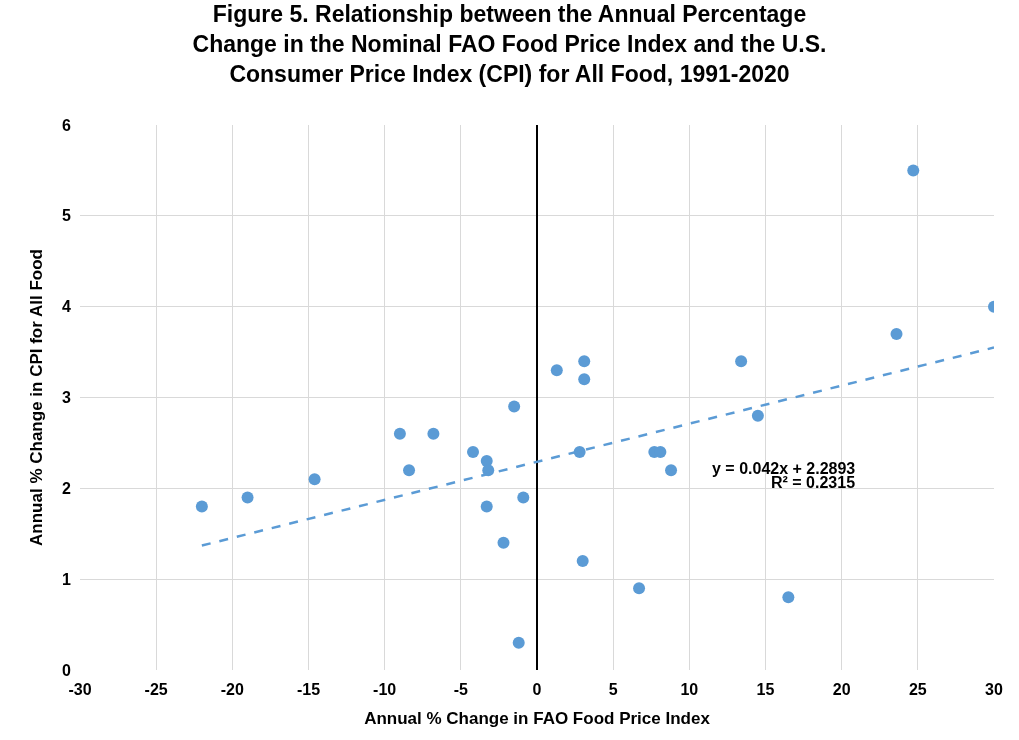 Image resolution: width=1019 pixels, height=740 pixels. Describe the element at coordinates (67, 398) in the screenshot. I see `y-tick-label: 3` at that location.